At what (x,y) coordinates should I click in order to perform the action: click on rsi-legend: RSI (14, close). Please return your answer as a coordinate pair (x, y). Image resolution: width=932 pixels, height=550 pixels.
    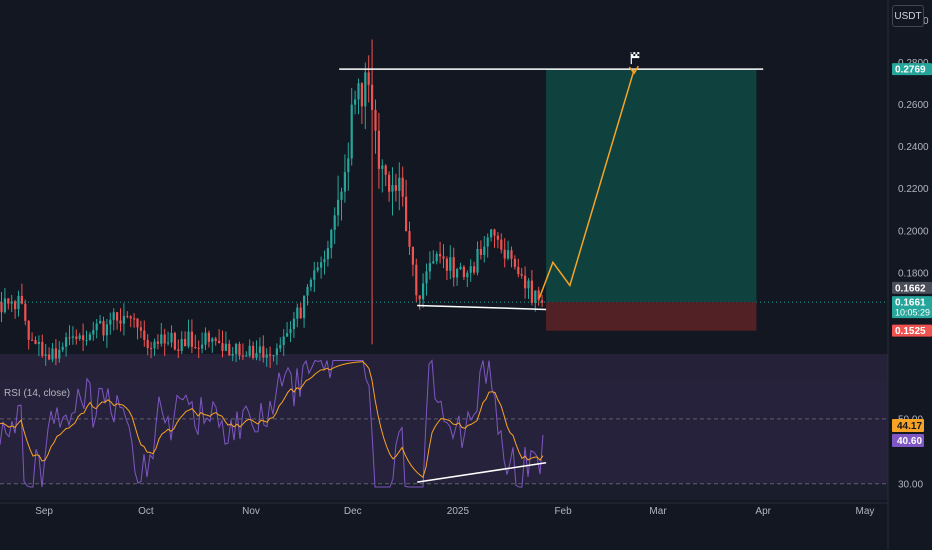
    Looking at the image, I should click on (37, 393).